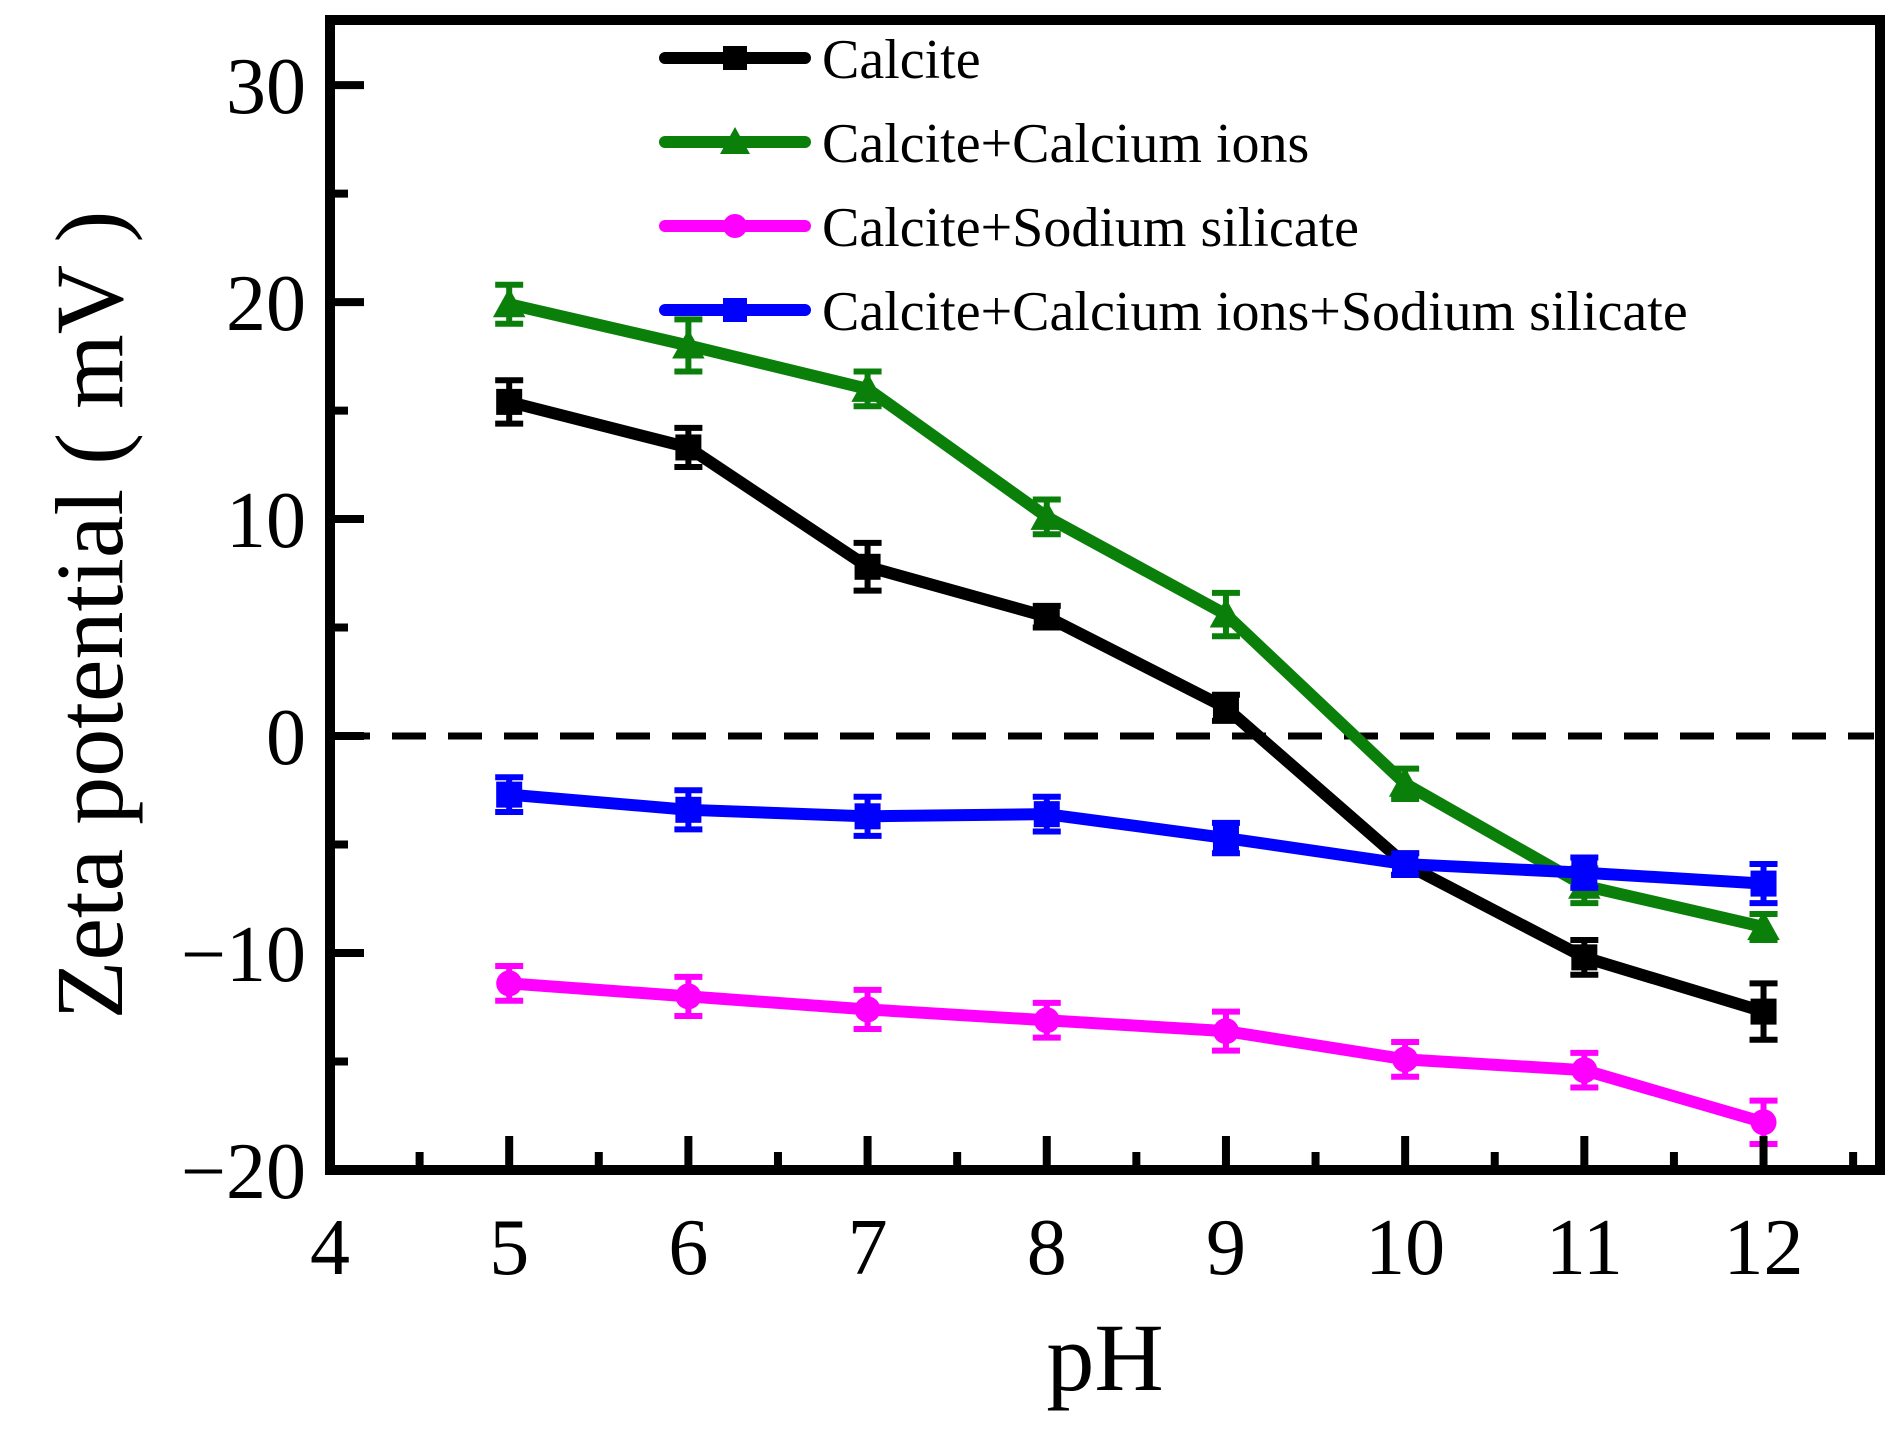 The image size is (1900, 1430). What do you see at coordinates (266, 87) in the screenshot?
I see `y-tick-label: 30` at bounding box center [266, 87].